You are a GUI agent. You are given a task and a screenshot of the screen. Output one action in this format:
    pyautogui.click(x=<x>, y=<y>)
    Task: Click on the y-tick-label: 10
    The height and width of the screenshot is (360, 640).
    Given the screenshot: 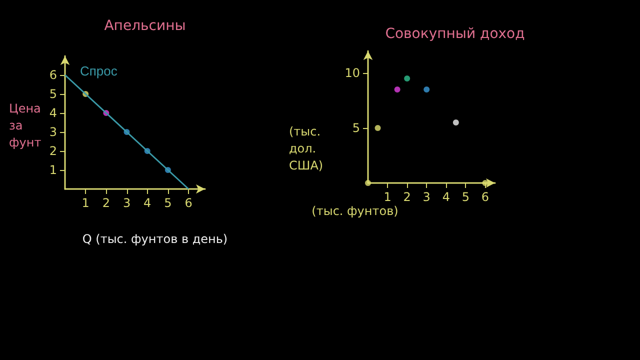 What is the action you would take?
    pyautogui.click(x=352, y=73)
    